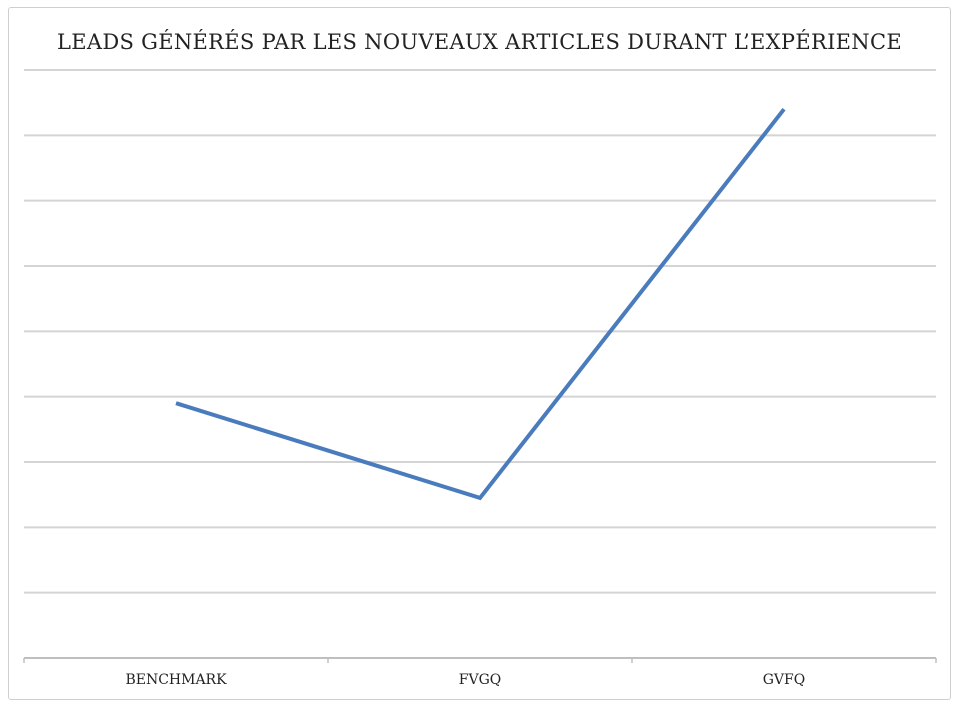  I want to click on x-tick-label: BENCHMARK, so click(176, 680).